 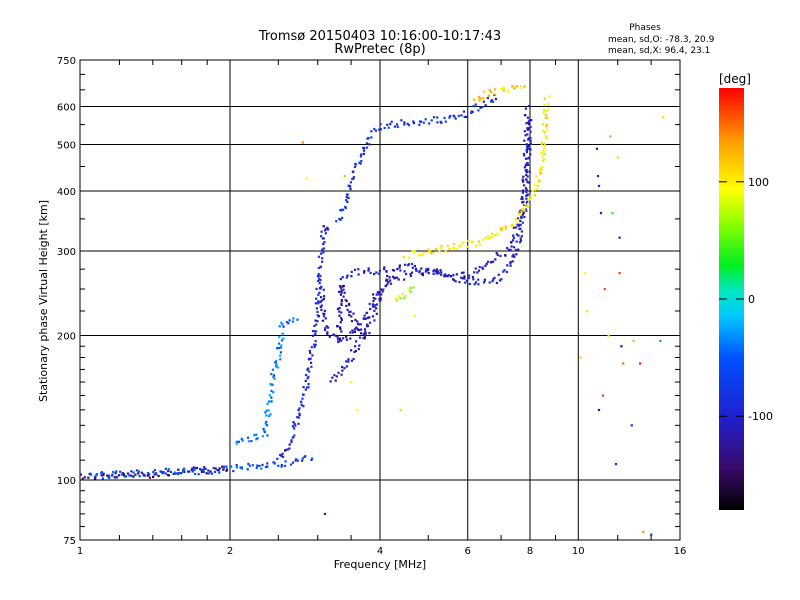 What do you see at coordinates (380, 551) in the screenshot?
I see `x-tick-label: 4` at bounding box center [380, 551].